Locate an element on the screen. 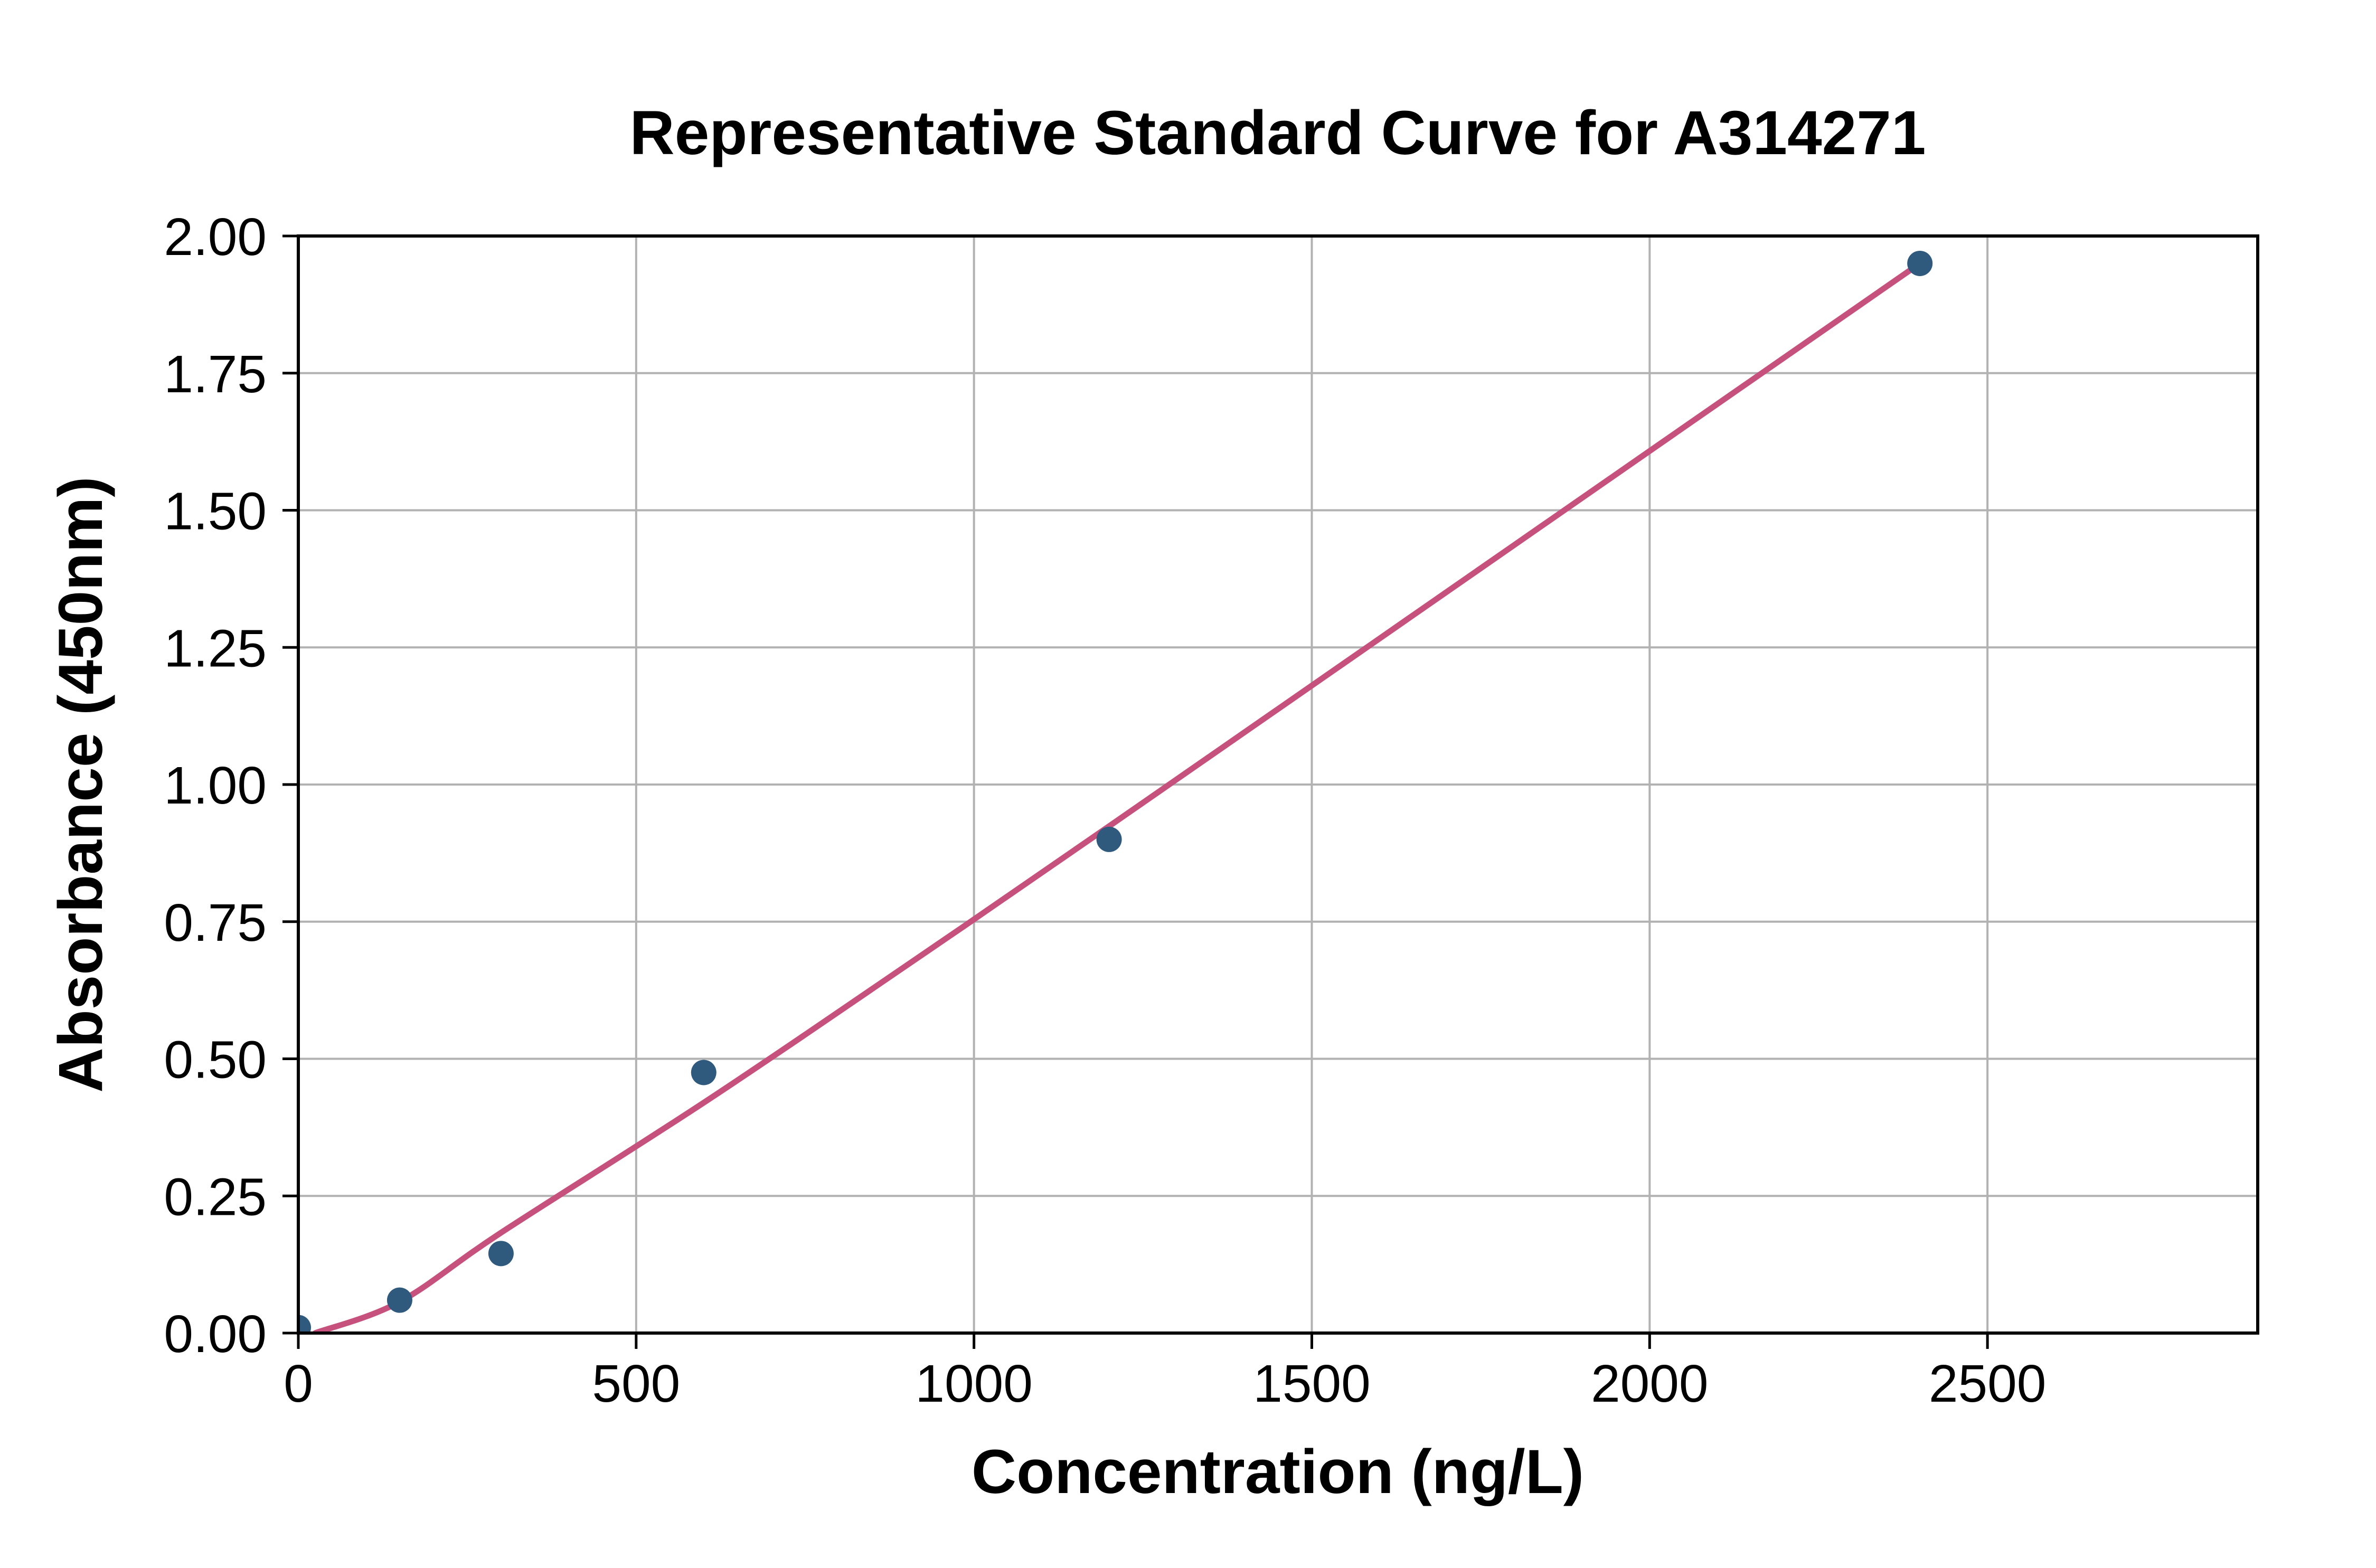 This screenshot has width=2376, height=1568. y-tick-label: 1.75 is located at coordinates (216, 374).